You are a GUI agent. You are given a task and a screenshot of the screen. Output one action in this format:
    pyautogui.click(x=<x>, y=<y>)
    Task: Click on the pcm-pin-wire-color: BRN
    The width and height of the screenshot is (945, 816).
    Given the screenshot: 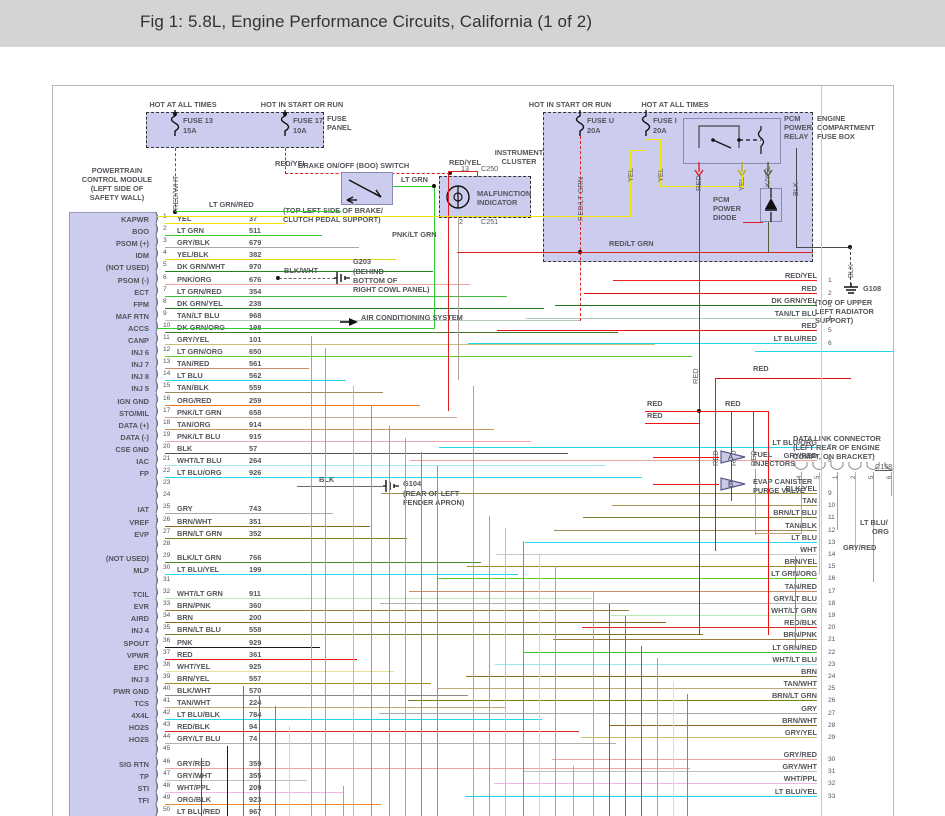 What is the action you would take?
    pyautogui.click(x=185, y=618)
    